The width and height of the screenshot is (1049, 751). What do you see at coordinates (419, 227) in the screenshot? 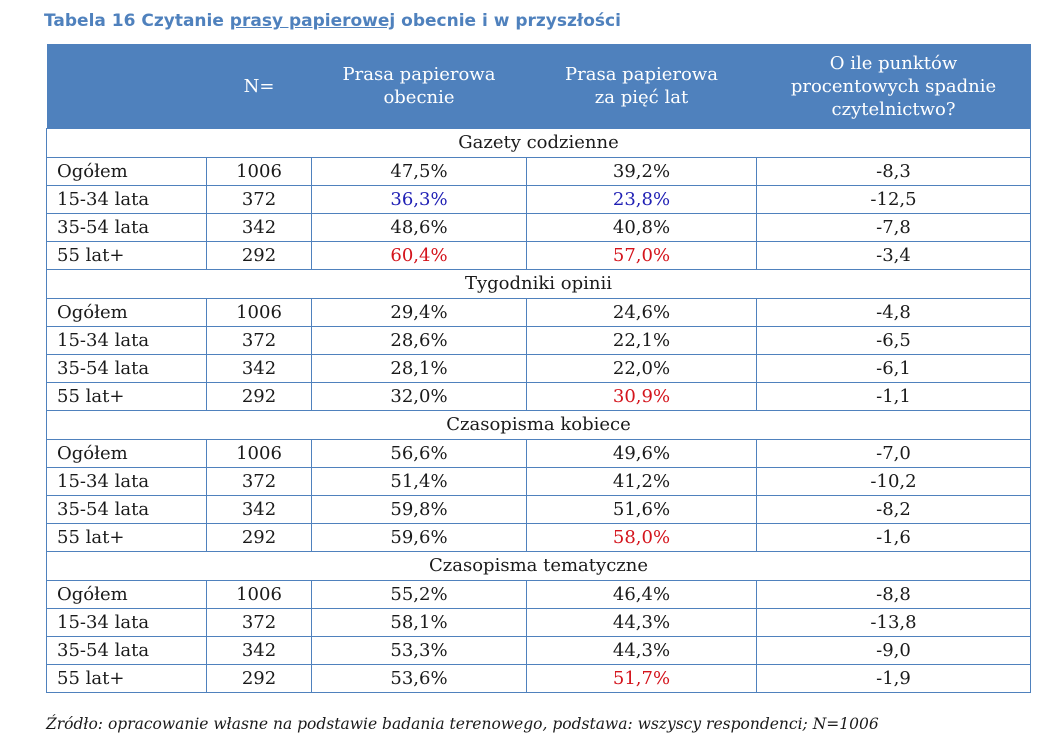
I see `cell-now: 48,6%` at bounding box center [419, 227].